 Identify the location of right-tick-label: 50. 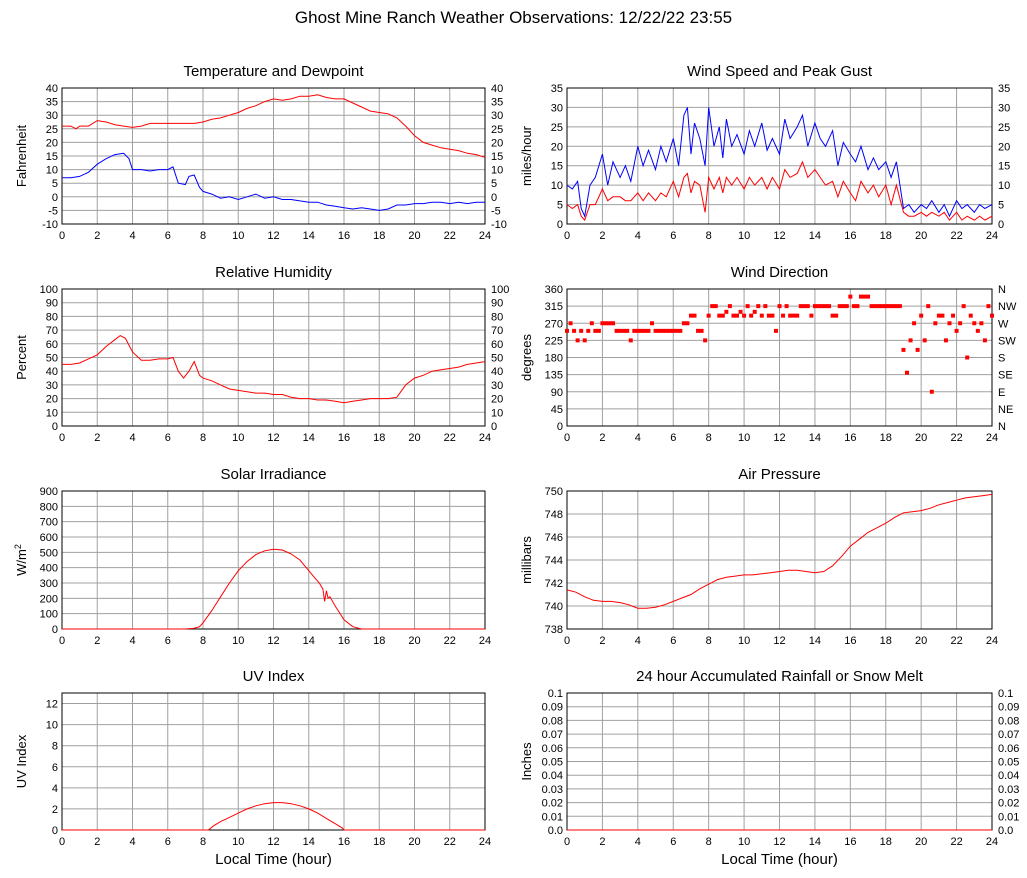
(497, 359).